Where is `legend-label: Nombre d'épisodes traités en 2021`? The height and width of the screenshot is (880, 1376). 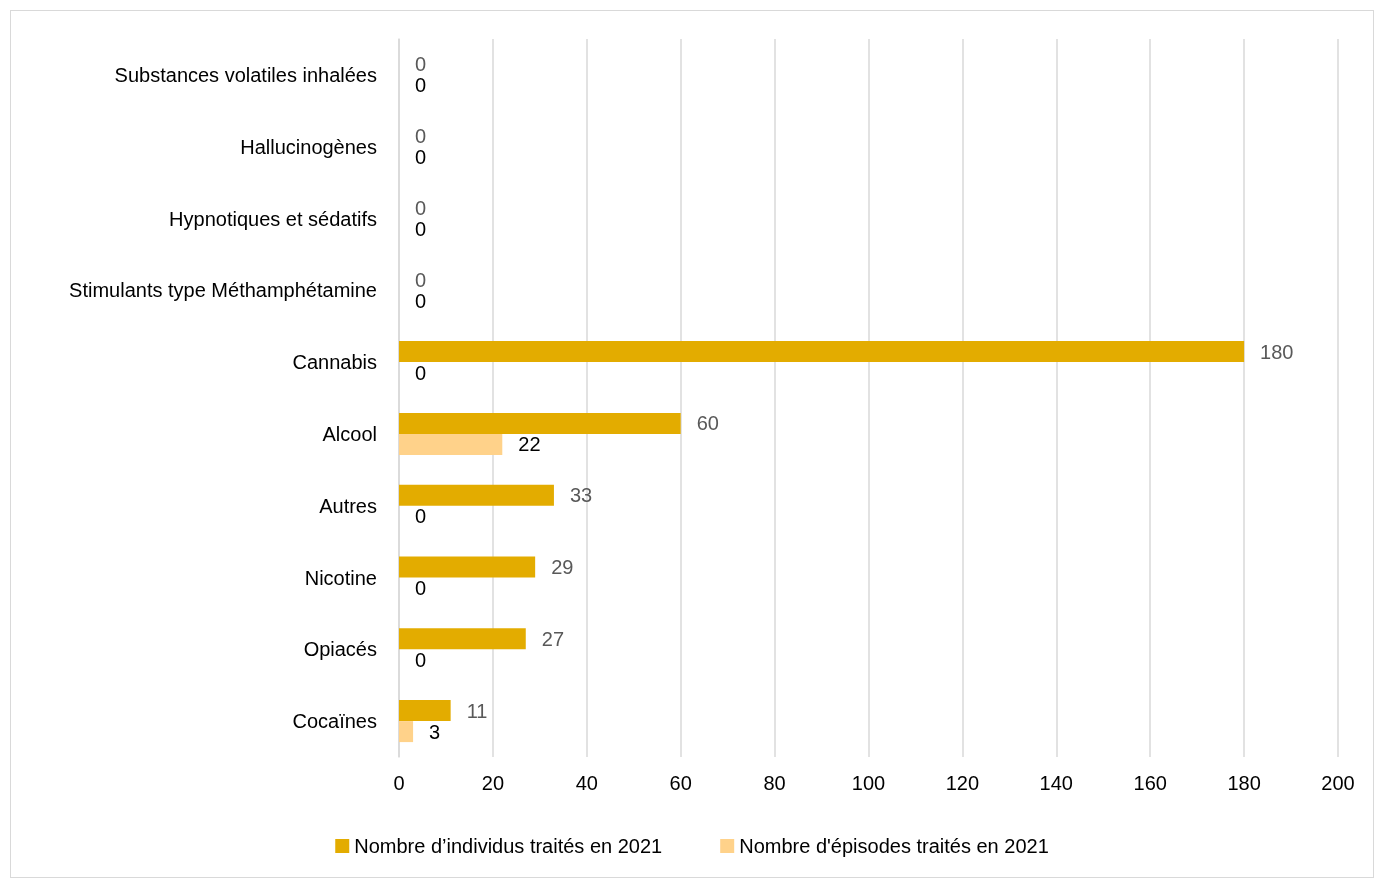
legend-label: Nombre d'épisodes traités en 2021 is located at coordinates (894, 846).